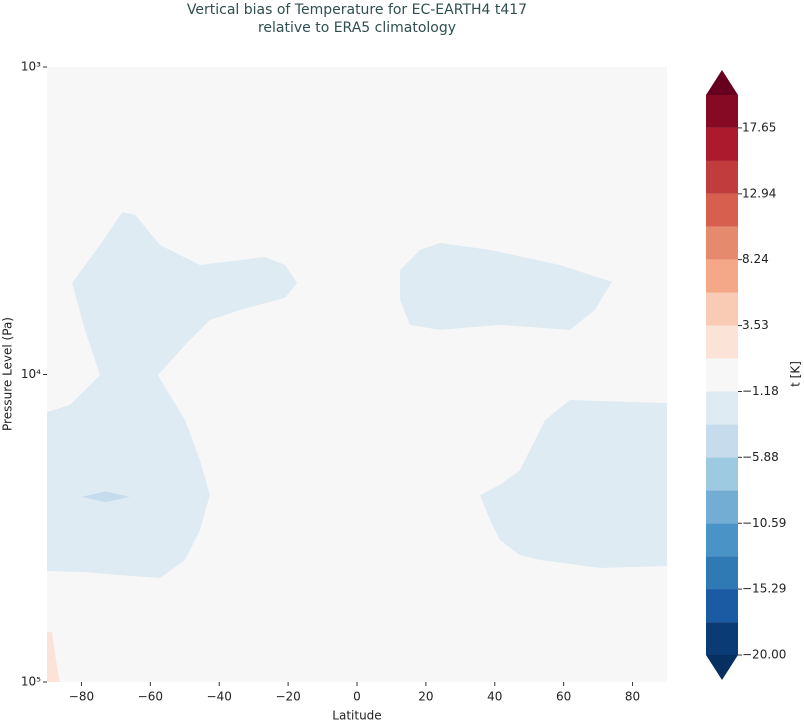 This screenshot has height=723, width=804. Describe the element at coordinates (632, 697) in the screenshot. I see `x-tick-label: 80` at that location.